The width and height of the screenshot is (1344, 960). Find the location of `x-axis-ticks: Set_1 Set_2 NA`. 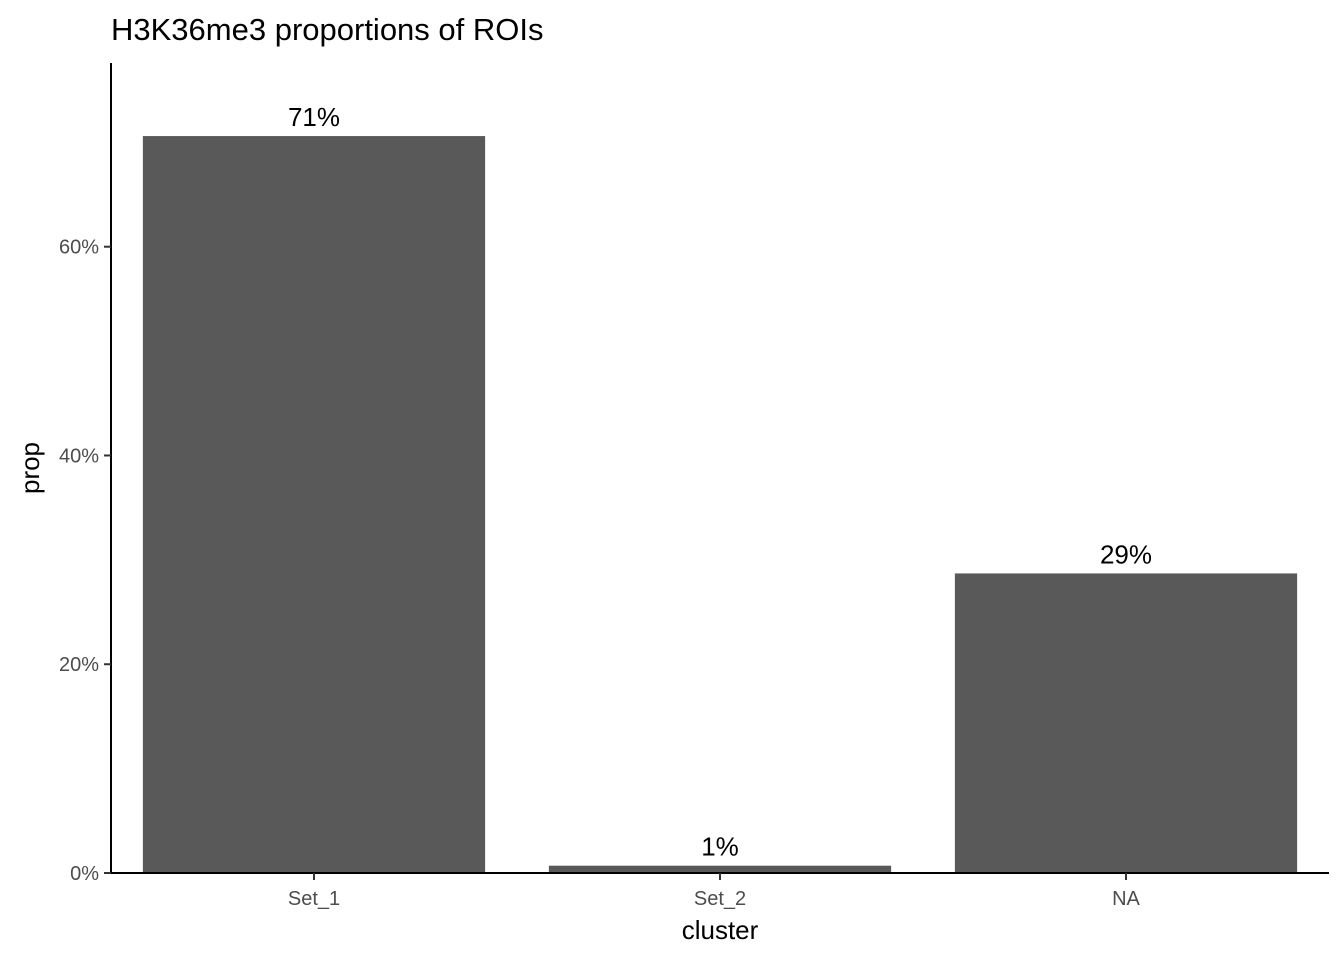

x-axis-ticks: Set_1 Set_2 NA is located at coordinates (714, 891).